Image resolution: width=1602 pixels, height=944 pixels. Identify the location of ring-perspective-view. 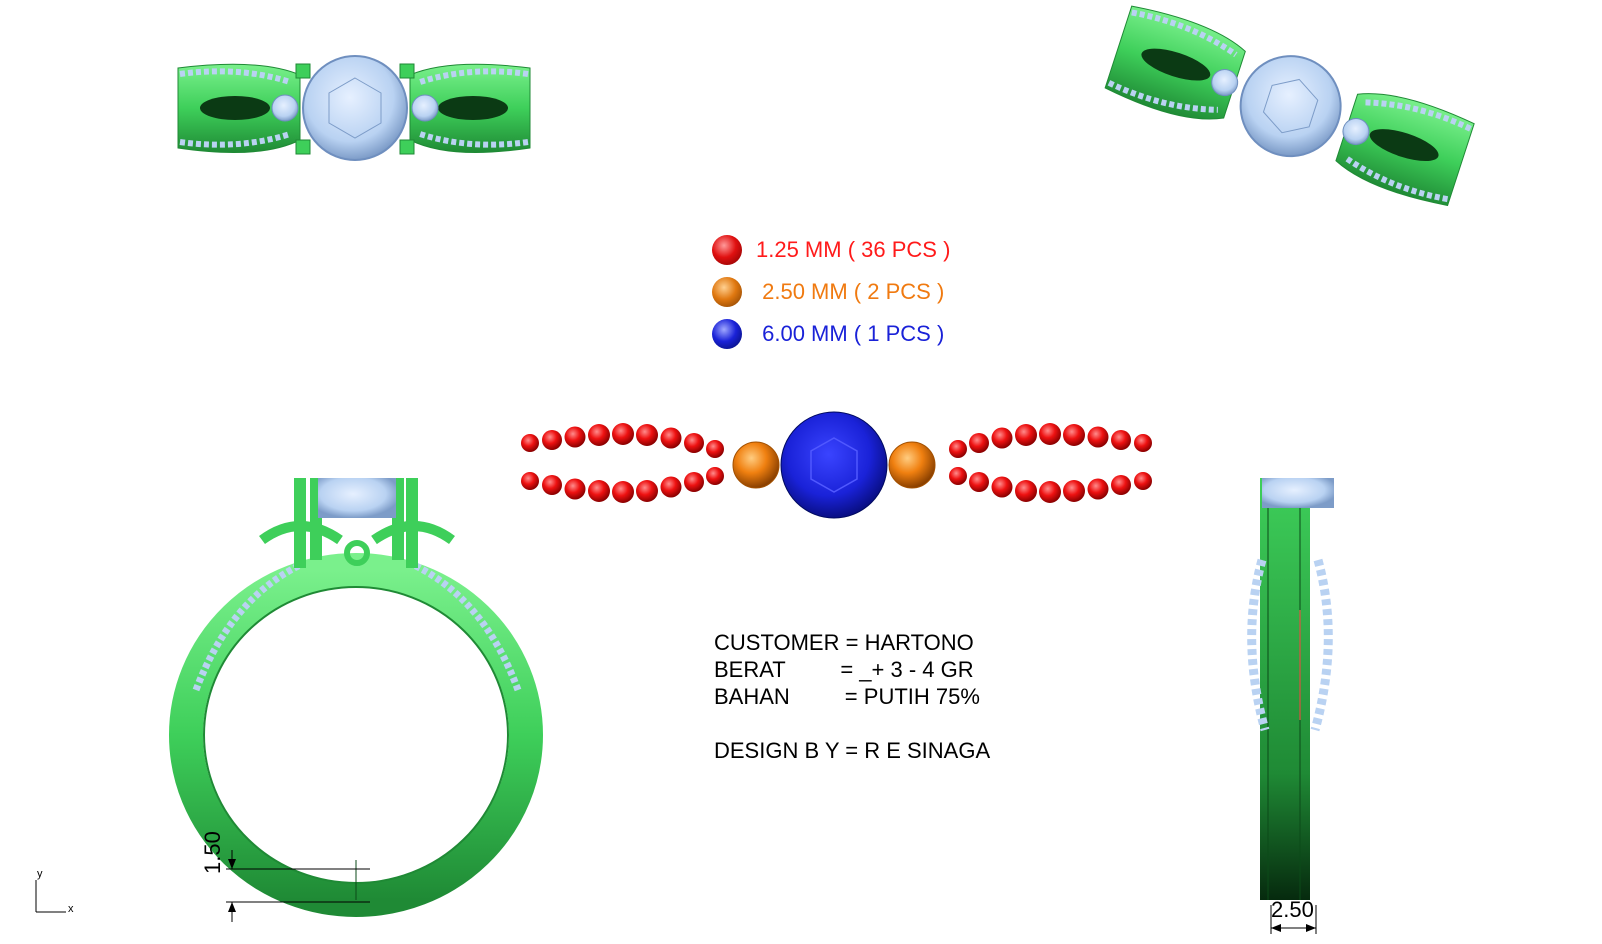
(1289, 106).